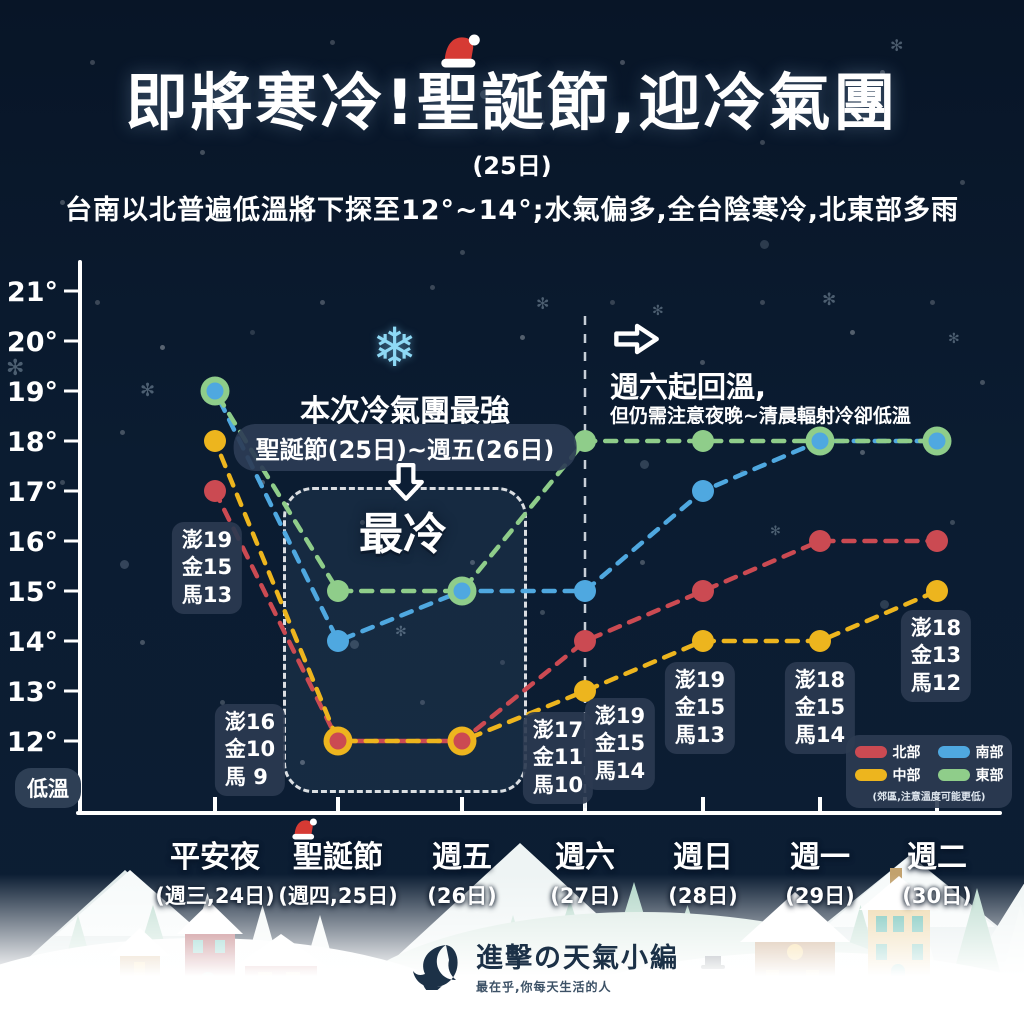 The width and height of the screenshot is (1024, 1024). I want to click on island-temp-label: 澎18 金13 馬12, so click(936, 656).